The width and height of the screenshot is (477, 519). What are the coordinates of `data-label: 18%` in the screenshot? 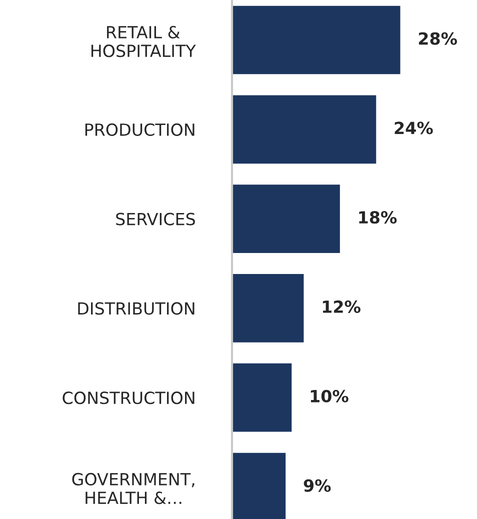 It's located at (378, 217).